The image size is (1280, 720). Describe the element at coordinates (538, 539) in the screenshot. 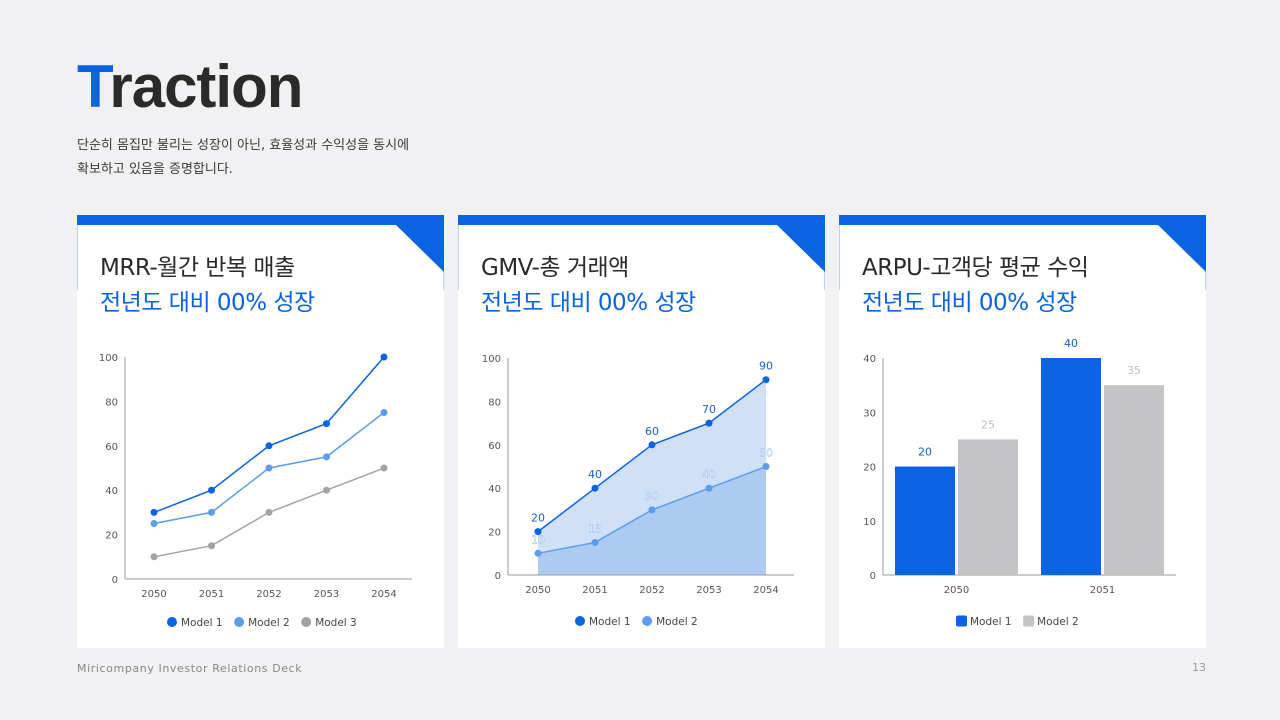

I see `data-label: 10` at that location.